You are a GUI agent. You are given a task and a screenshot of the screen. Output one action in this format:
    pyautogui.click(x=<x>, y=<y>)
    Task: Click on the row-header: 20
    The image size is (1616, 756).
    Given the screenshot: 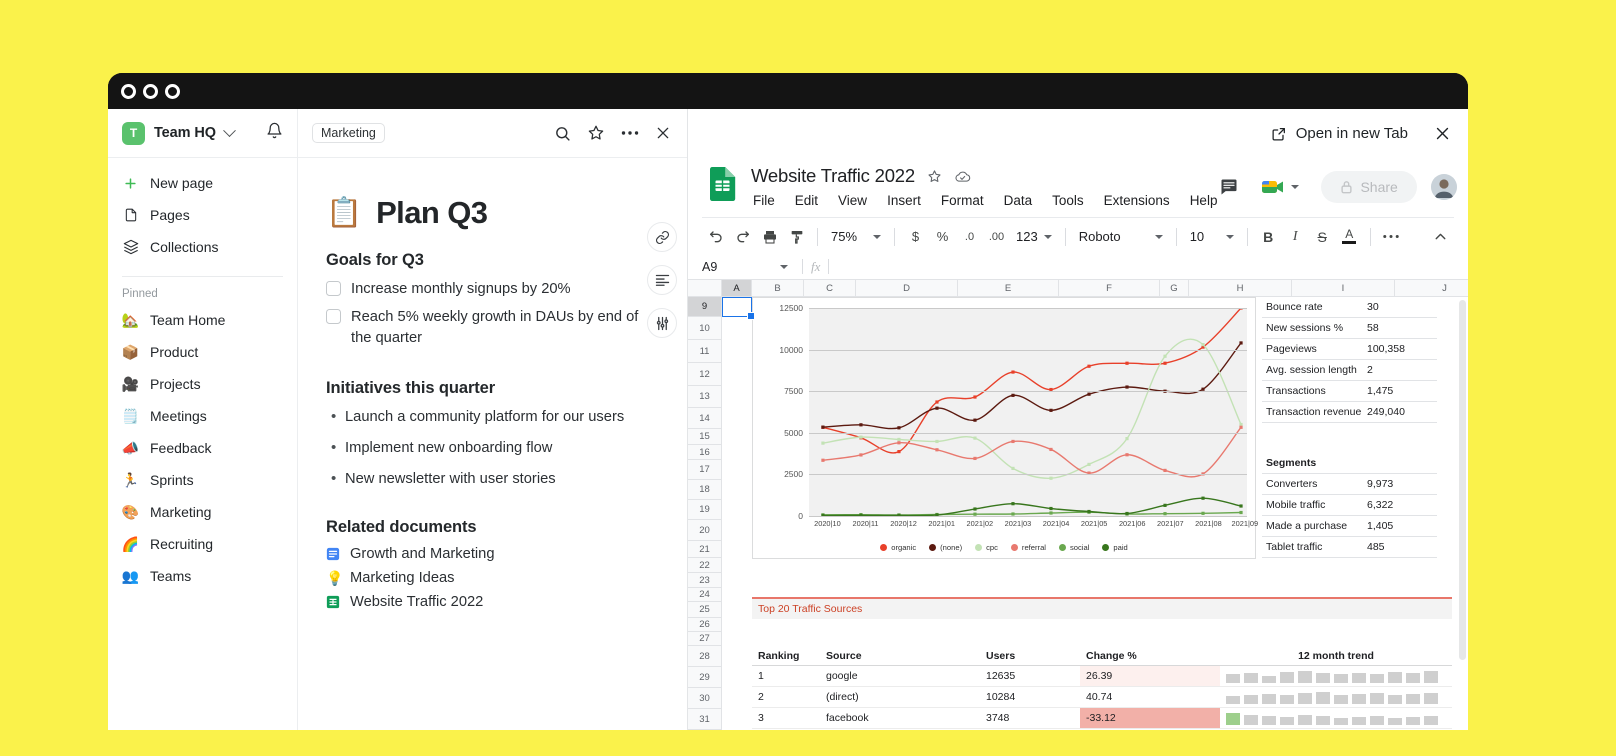 What is the action you would take?
    pyautogui.click(x=705, y=530)
    